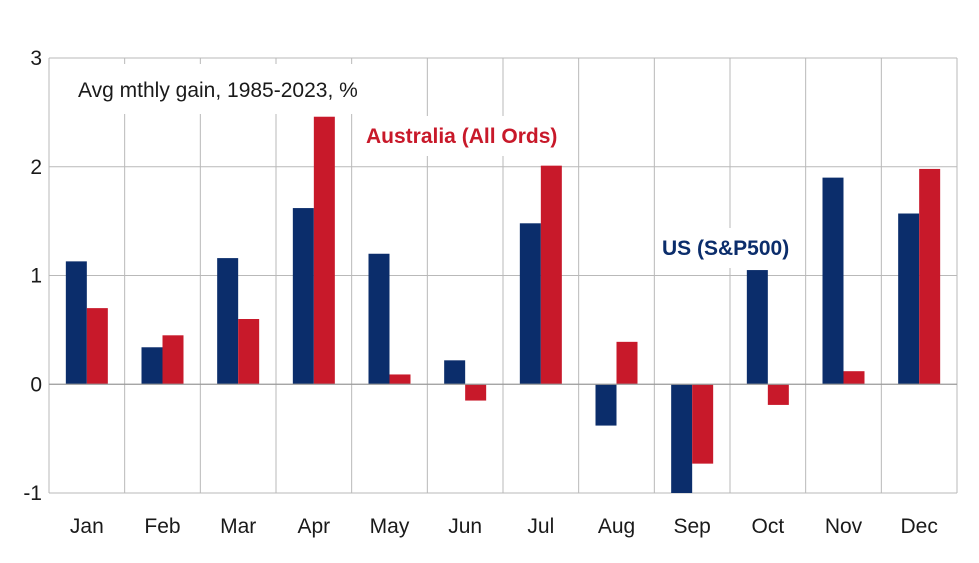  What do you see at coordinates (627, 363) in the screenshot?
I see `bar-australia-aug` at bounding box center [627, 363].